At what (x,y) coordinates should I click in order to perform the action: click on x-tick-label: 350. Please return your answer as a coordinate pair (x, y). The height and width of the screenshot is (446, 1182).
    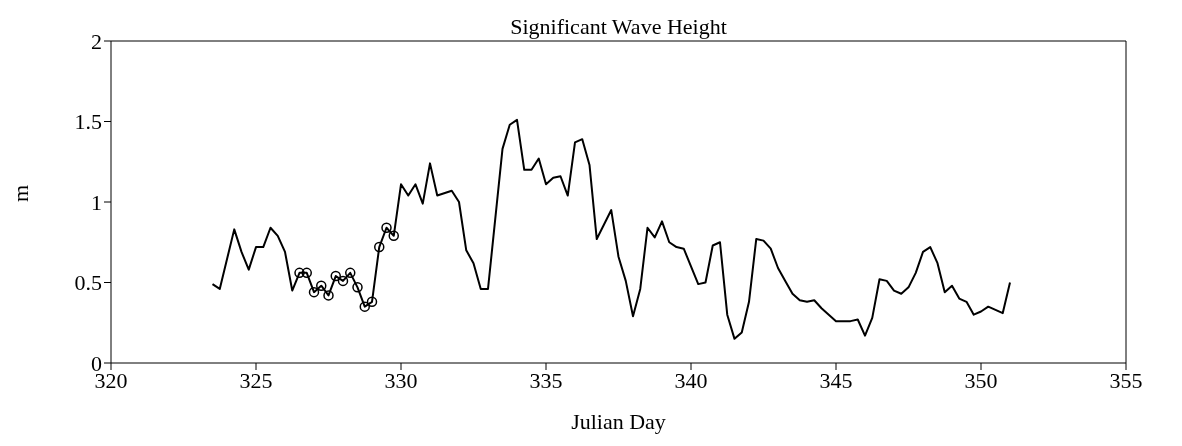
    Looking at the image, I should click on (981, 380).